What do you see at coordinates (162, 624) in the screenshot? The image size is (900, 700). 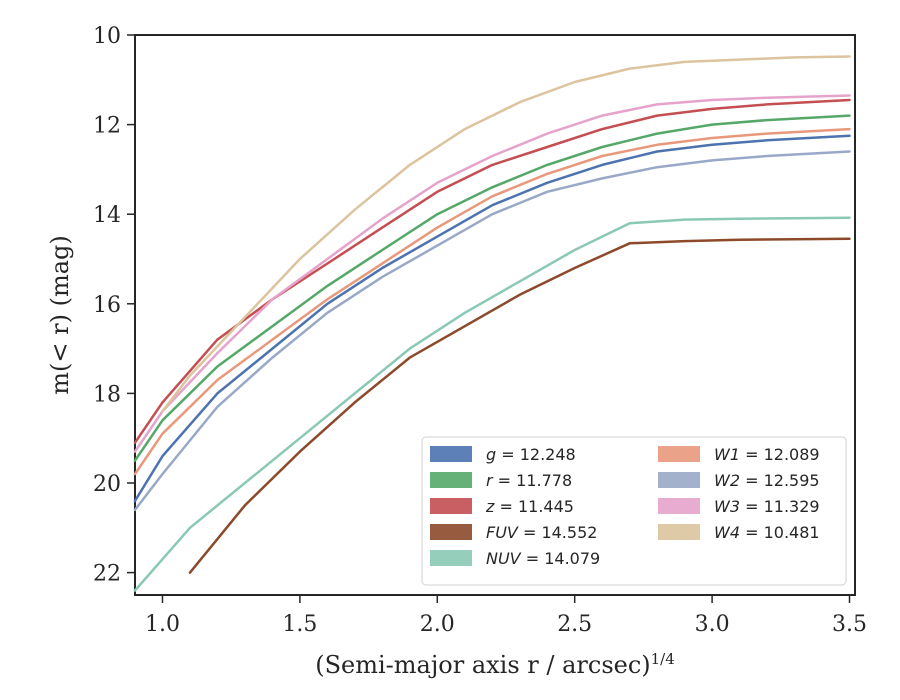 I see `x-tick-label: 1.0` at bounding box center [162, 624].